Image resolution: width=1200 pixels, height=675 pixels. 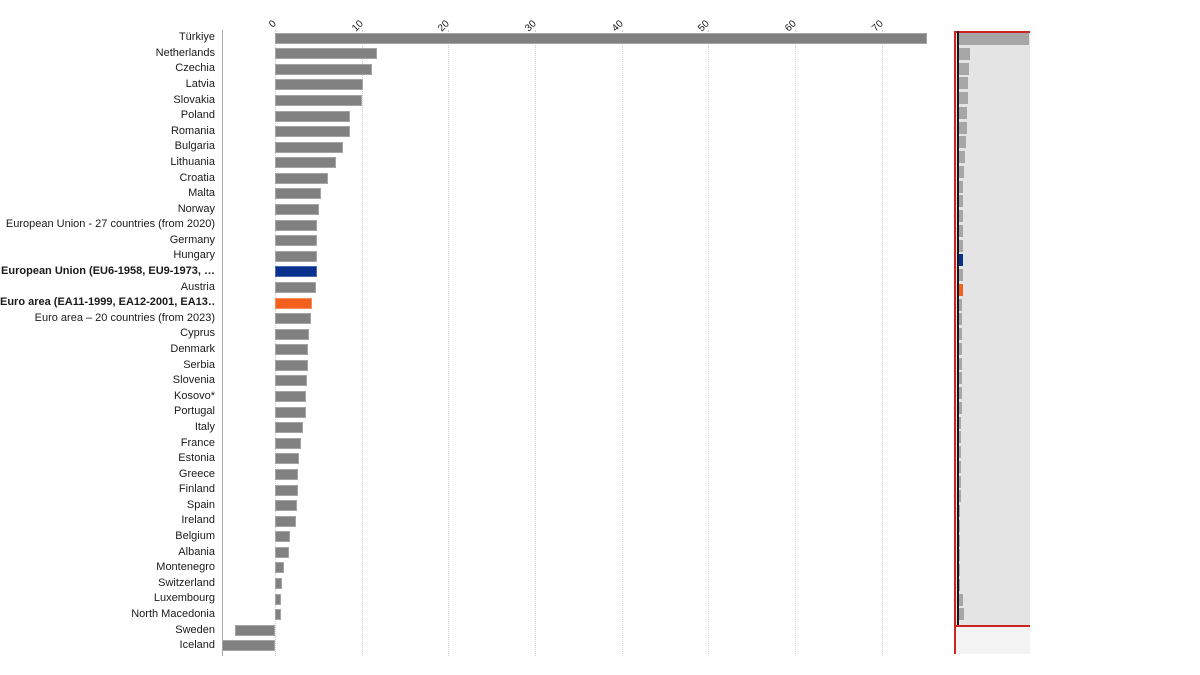 I want to click on category-label: Switzerland, so click(x=186, y=582).